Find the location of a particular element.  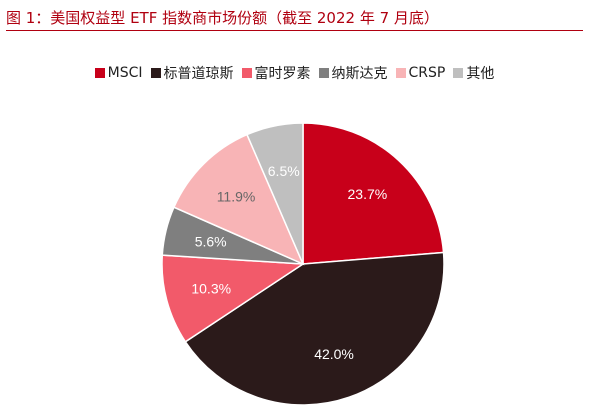

pie-data-label: 11.9% is located at coordinates (236, 197).